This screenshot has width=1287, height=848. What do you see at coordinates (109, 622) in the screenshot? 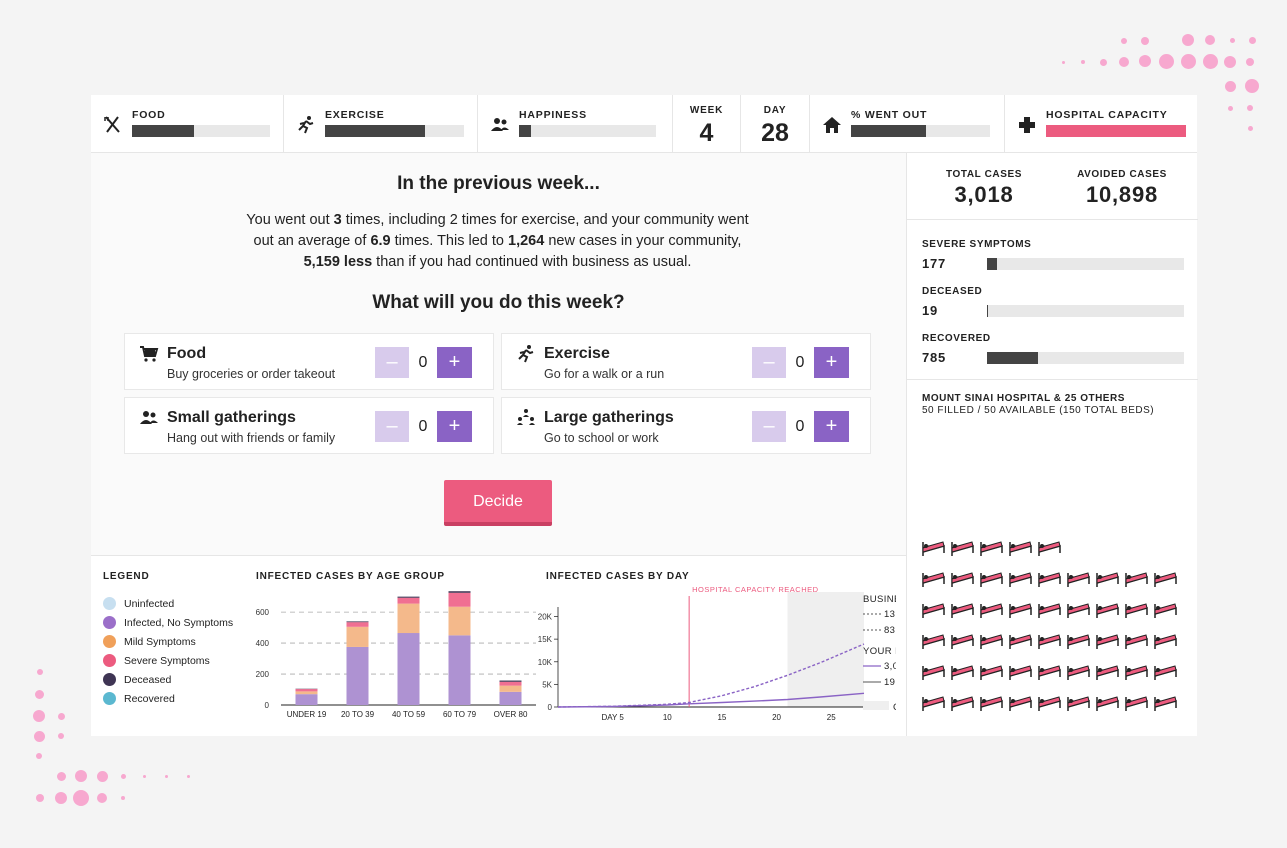
I see `legend-swatch` at bounding box center [109, 622].